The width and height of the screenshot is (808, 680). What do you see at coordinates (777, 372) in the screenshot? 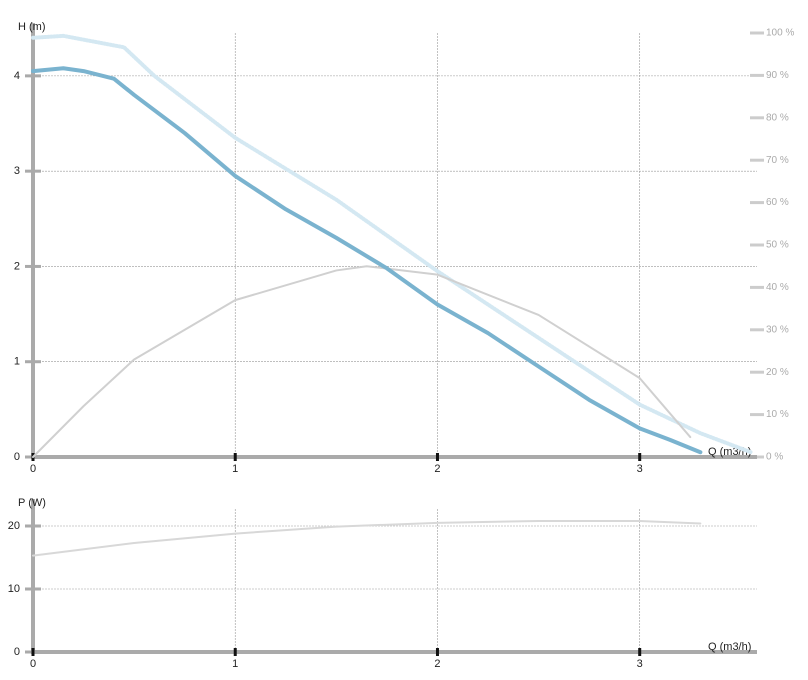
I see `y2-tick-label: 20 %` at bounding box center [777, 372].